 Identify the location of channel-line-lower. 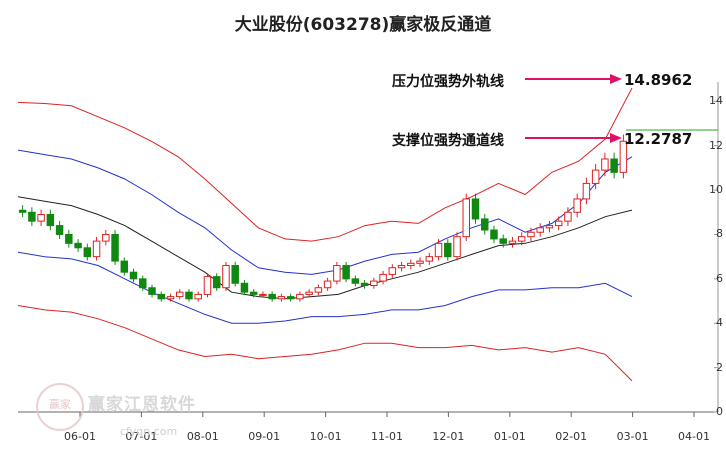
(325, 343).